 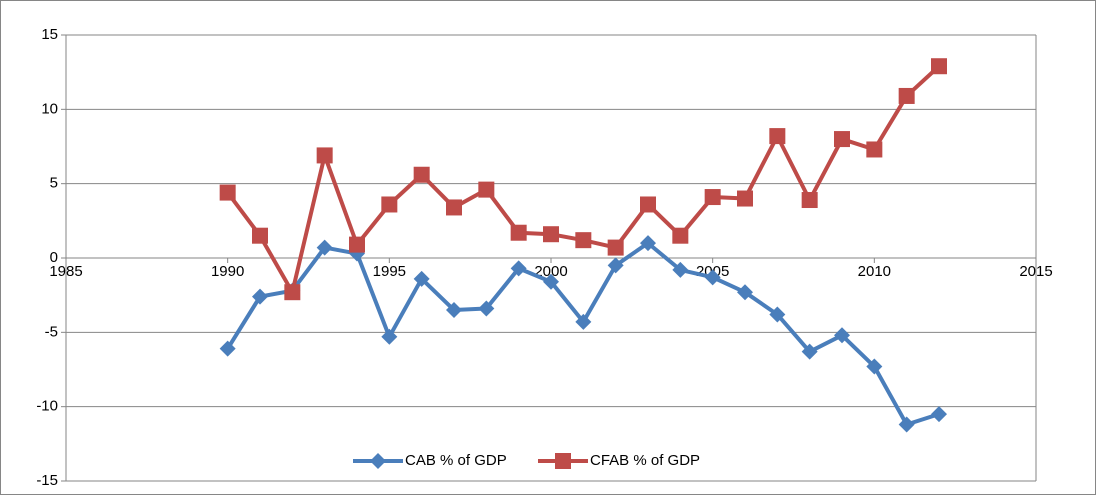 What do you see at coordinates (51, 331) in the screenshot?
I see `y-tick-label: -5` at bounding box center [51, 331].